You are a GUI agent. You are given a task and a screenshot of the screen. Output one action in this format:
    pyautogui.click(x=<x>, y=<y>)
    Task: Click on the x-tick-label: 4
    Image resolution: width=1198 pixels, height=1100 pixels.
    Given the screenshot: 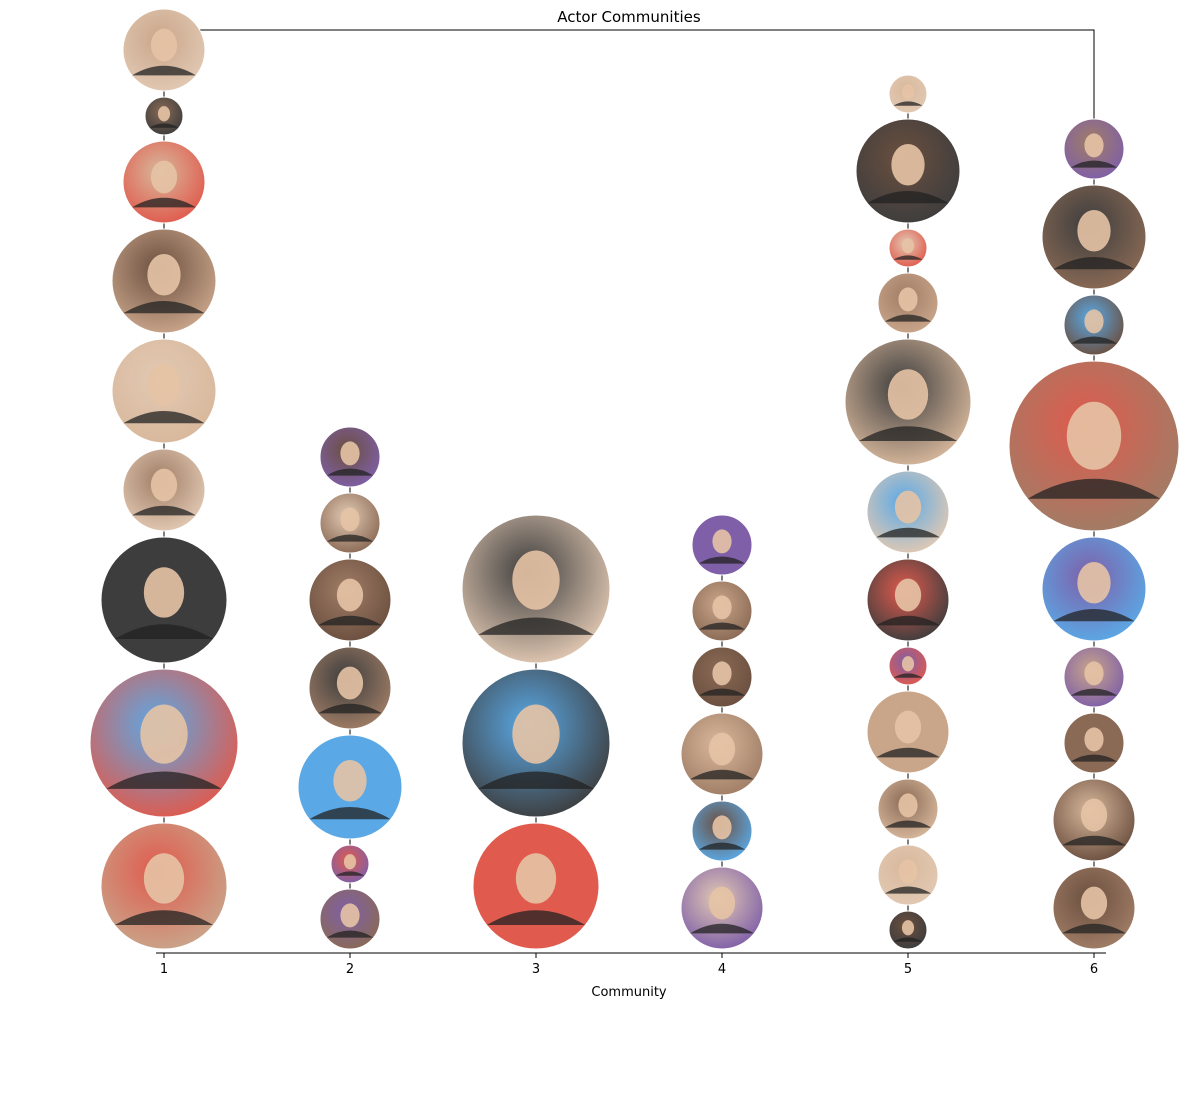 What is the action you would take?
    pyautogui.click(x=722, y=969)
    